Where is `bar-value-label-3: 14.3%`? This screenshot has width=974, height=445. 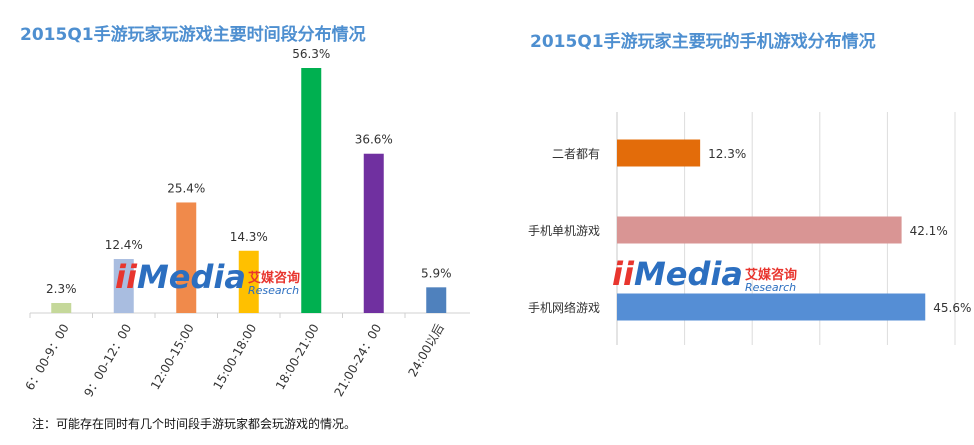 bar-value-label-3: 14.3% is located at coordinates (249, 237).